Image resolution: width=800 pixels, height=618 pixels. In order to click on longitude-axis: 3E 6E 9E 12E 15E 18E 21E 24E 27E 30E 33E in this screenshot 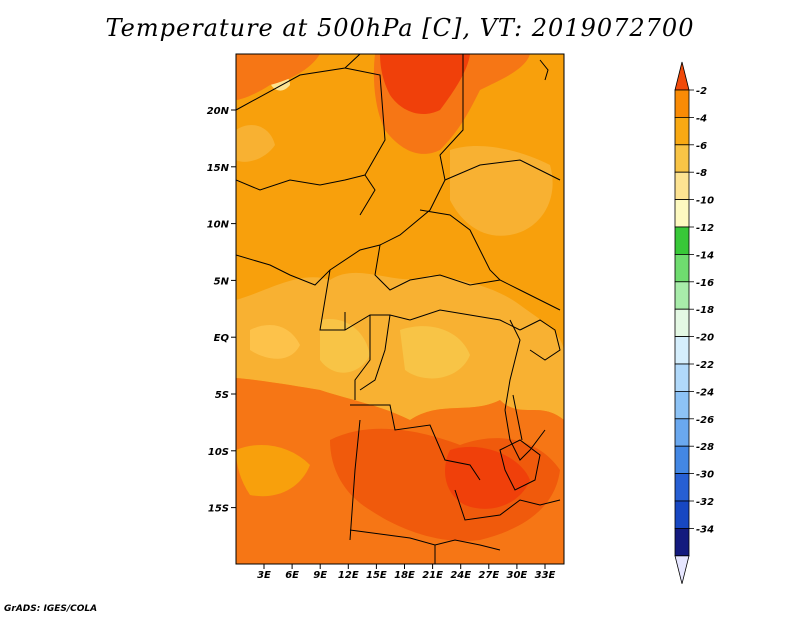, I will do `click(406, 572)`.